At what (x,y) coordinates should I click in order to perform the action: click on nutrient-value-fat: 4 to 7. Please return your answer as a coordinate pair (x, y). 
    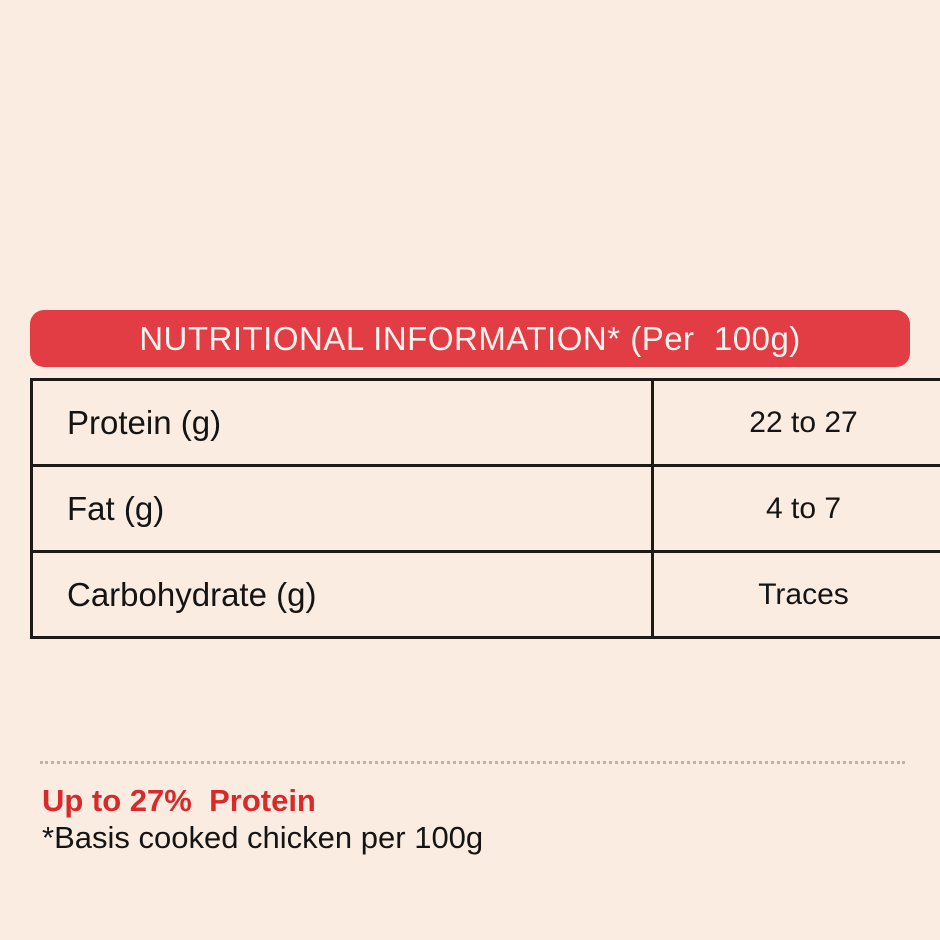
    Looking at the image, I should click on (795, 508).